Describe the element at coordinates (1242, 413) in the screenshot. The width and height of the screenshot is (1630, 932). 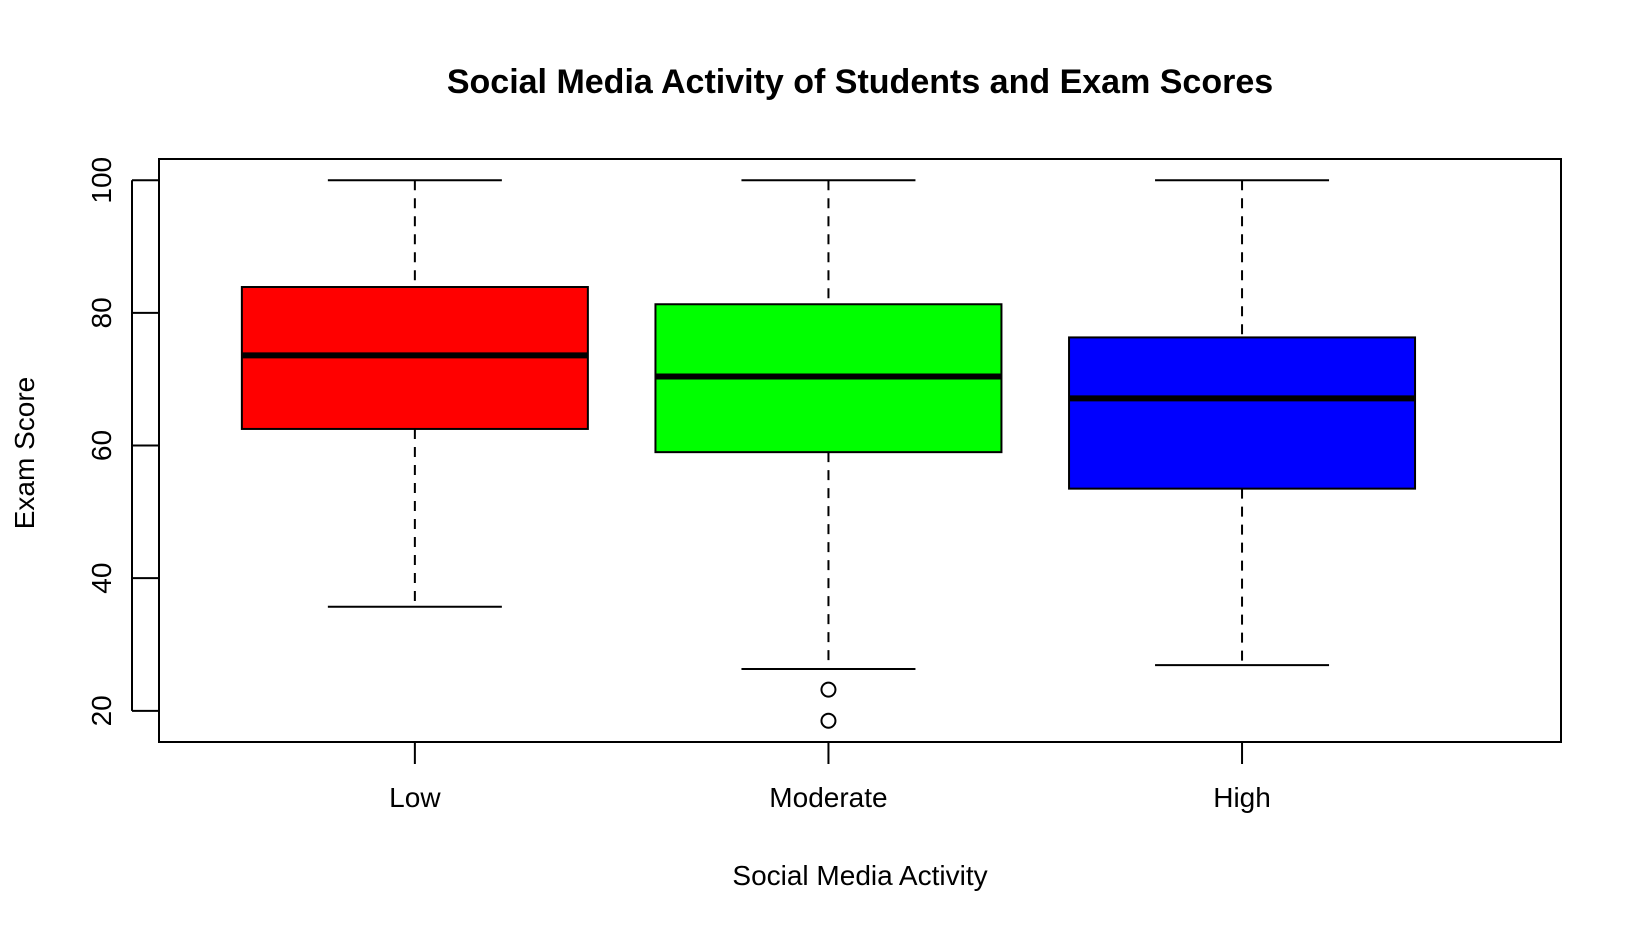
I see `box-high` at that location.